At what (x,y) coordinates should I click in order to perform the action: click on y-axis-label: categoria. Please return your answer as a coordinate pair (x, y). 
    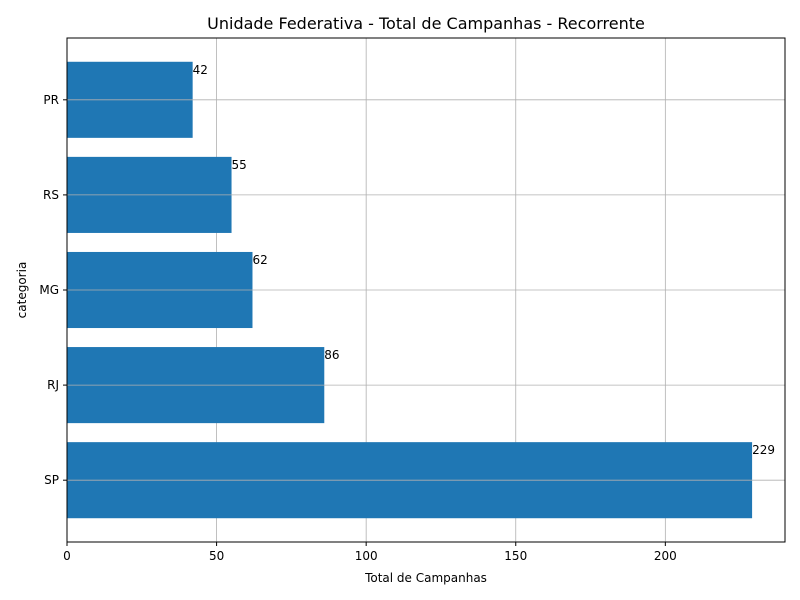
    Looking at the image, I should click on (22, 290).